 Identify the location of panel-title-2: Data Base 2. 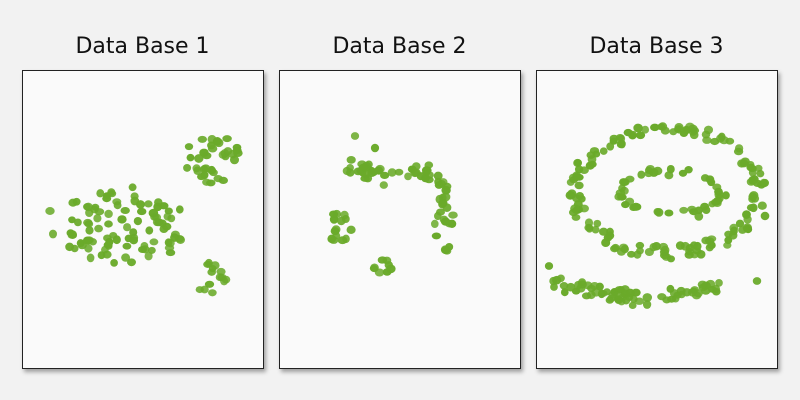
(399, 46).